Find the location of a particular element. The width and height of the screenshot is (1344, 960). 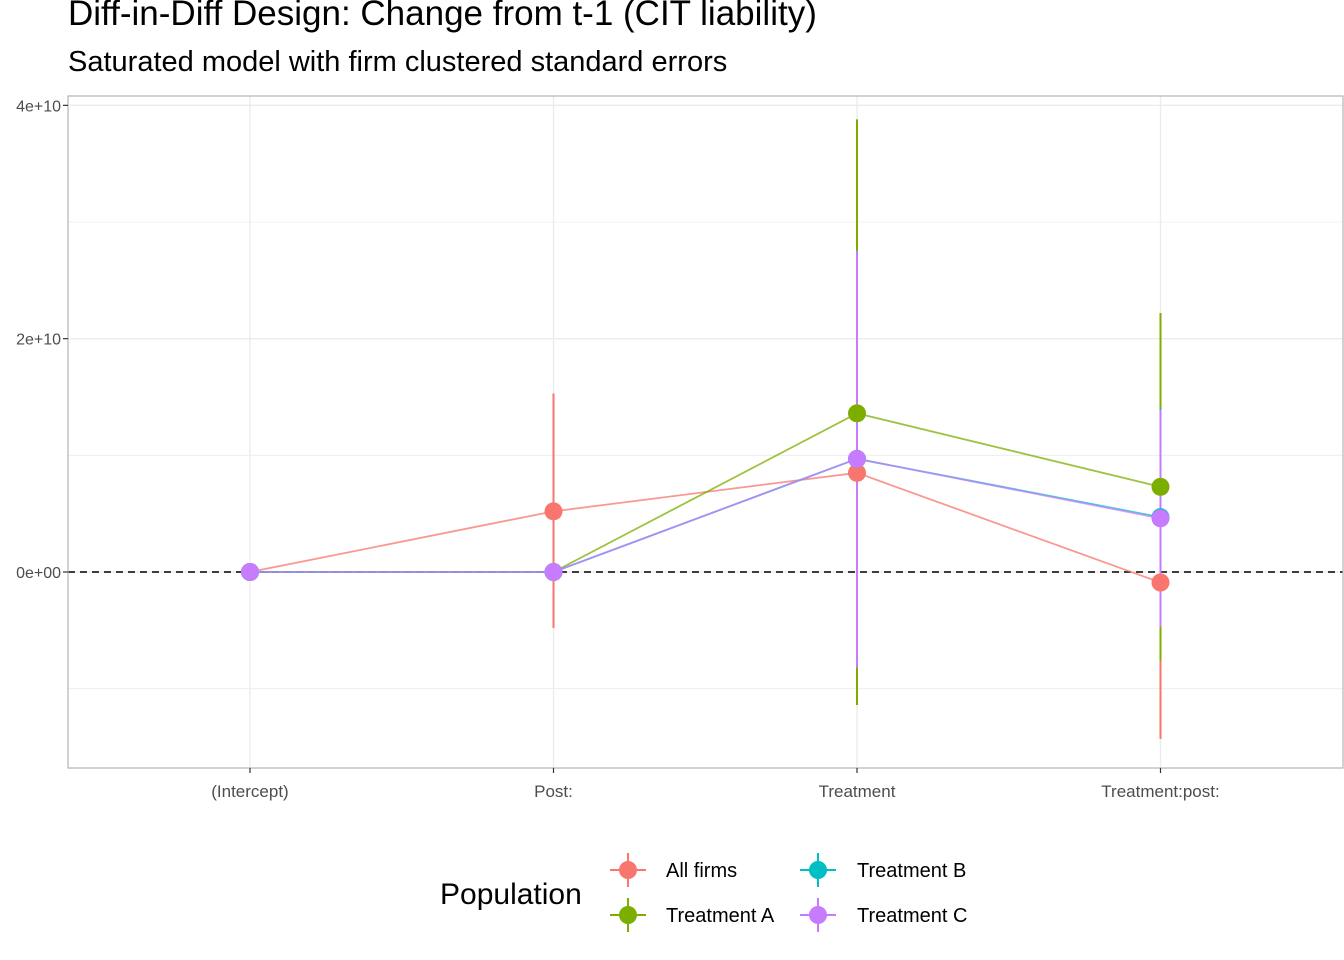

x-axis-ticks: (Intercept) Post: Treatment Treatment:post: is located at coordinates (715, 784).